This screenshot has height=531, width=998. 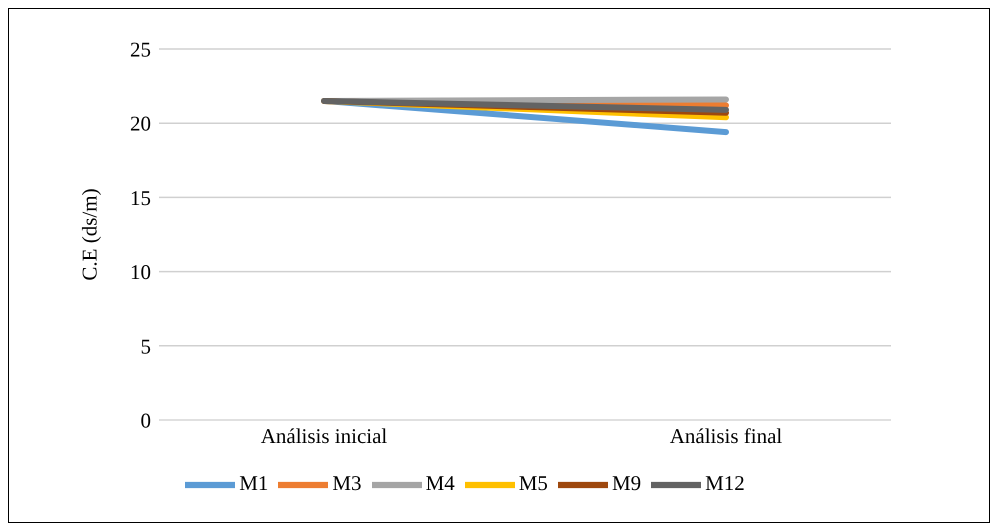 I want to click on y-tick-label: 0, so click(x=145, y=420).